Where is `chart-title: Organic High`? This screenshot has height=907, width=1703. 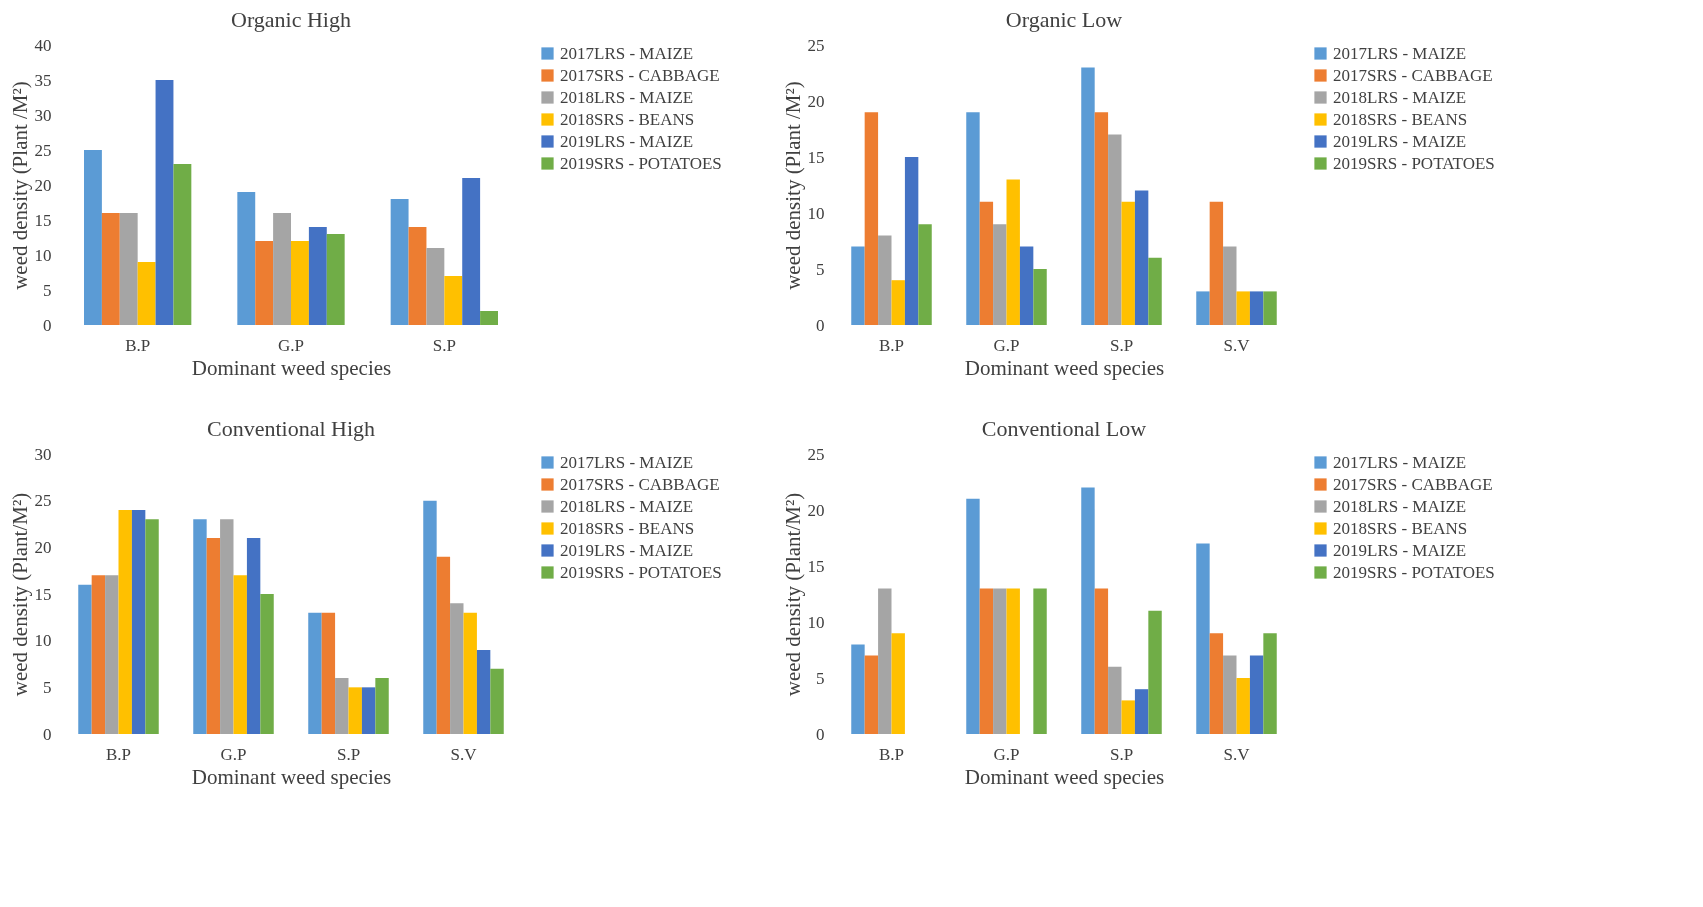 chart-title: Organic High is located at coordinates (291, 19).